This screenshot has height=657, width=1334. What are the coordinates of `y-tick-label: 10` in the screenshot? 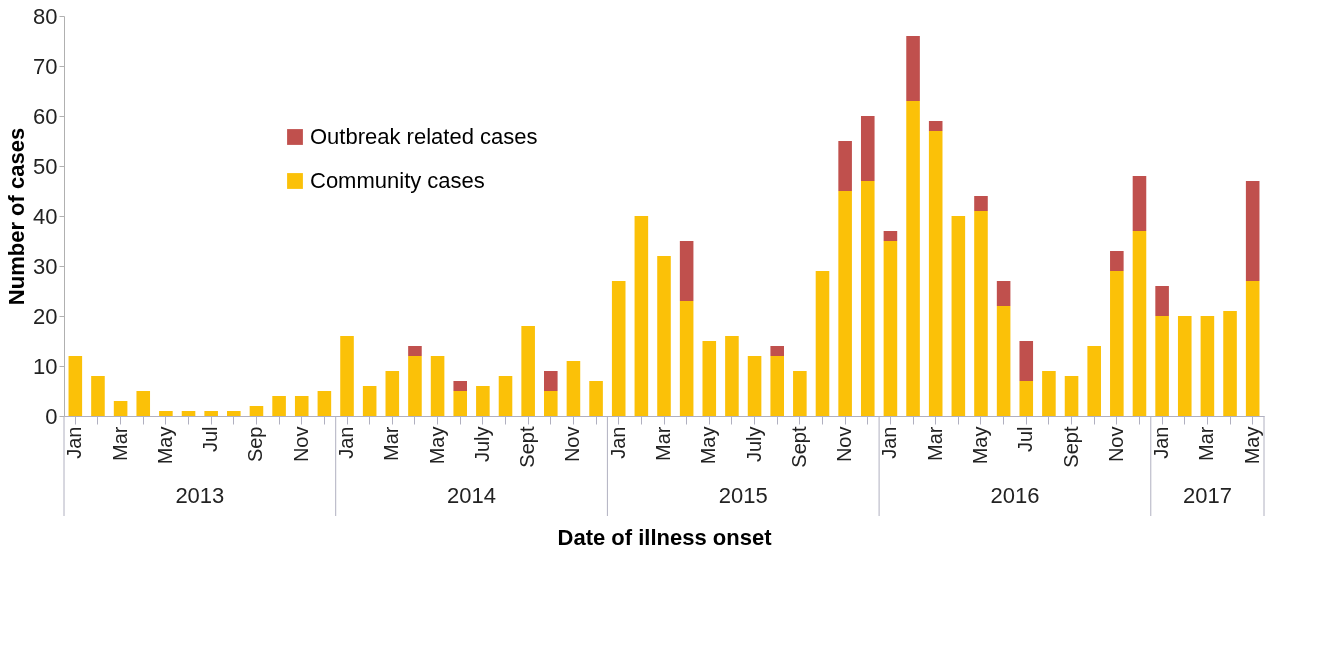 It's located at (45, 366).